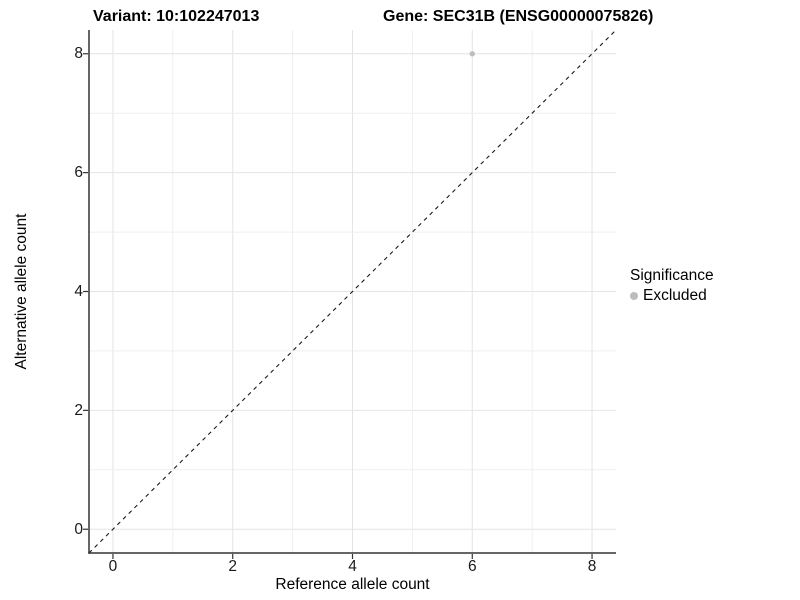 The width and height of the screenshot is (800, 600). I want to click on legend-title: Significance, so click(672, 275).